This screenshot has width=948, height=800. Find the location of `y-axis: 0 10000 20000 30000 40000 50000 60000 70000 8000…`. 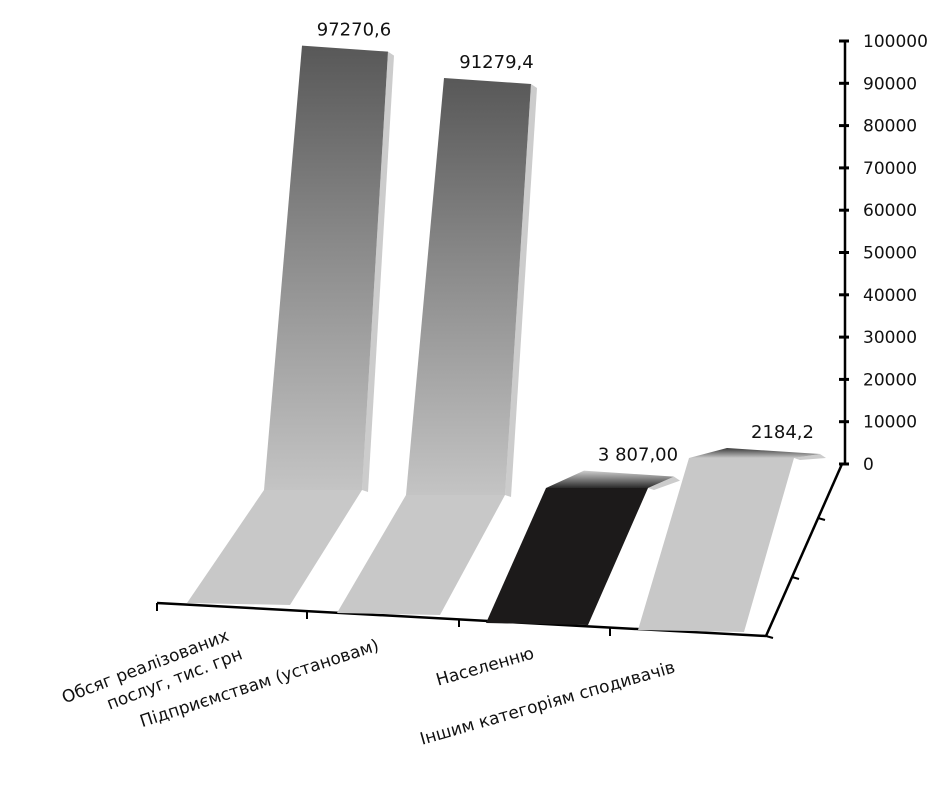

y-axis: 0 10000 20000 30000 40000 50000 60000 70000 8000… is located at coordinates (883, 253).